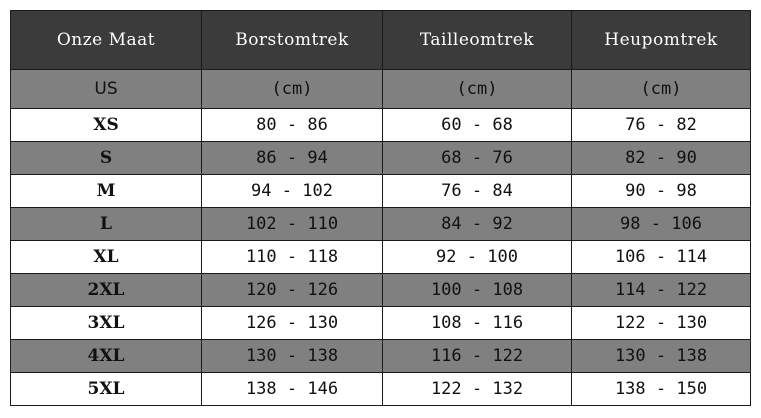 The width and height of the screenshot is (761, 418). Describe the element at coordinates (106, 89) in the screenshot. I see `unit-size-system: US` at that location.